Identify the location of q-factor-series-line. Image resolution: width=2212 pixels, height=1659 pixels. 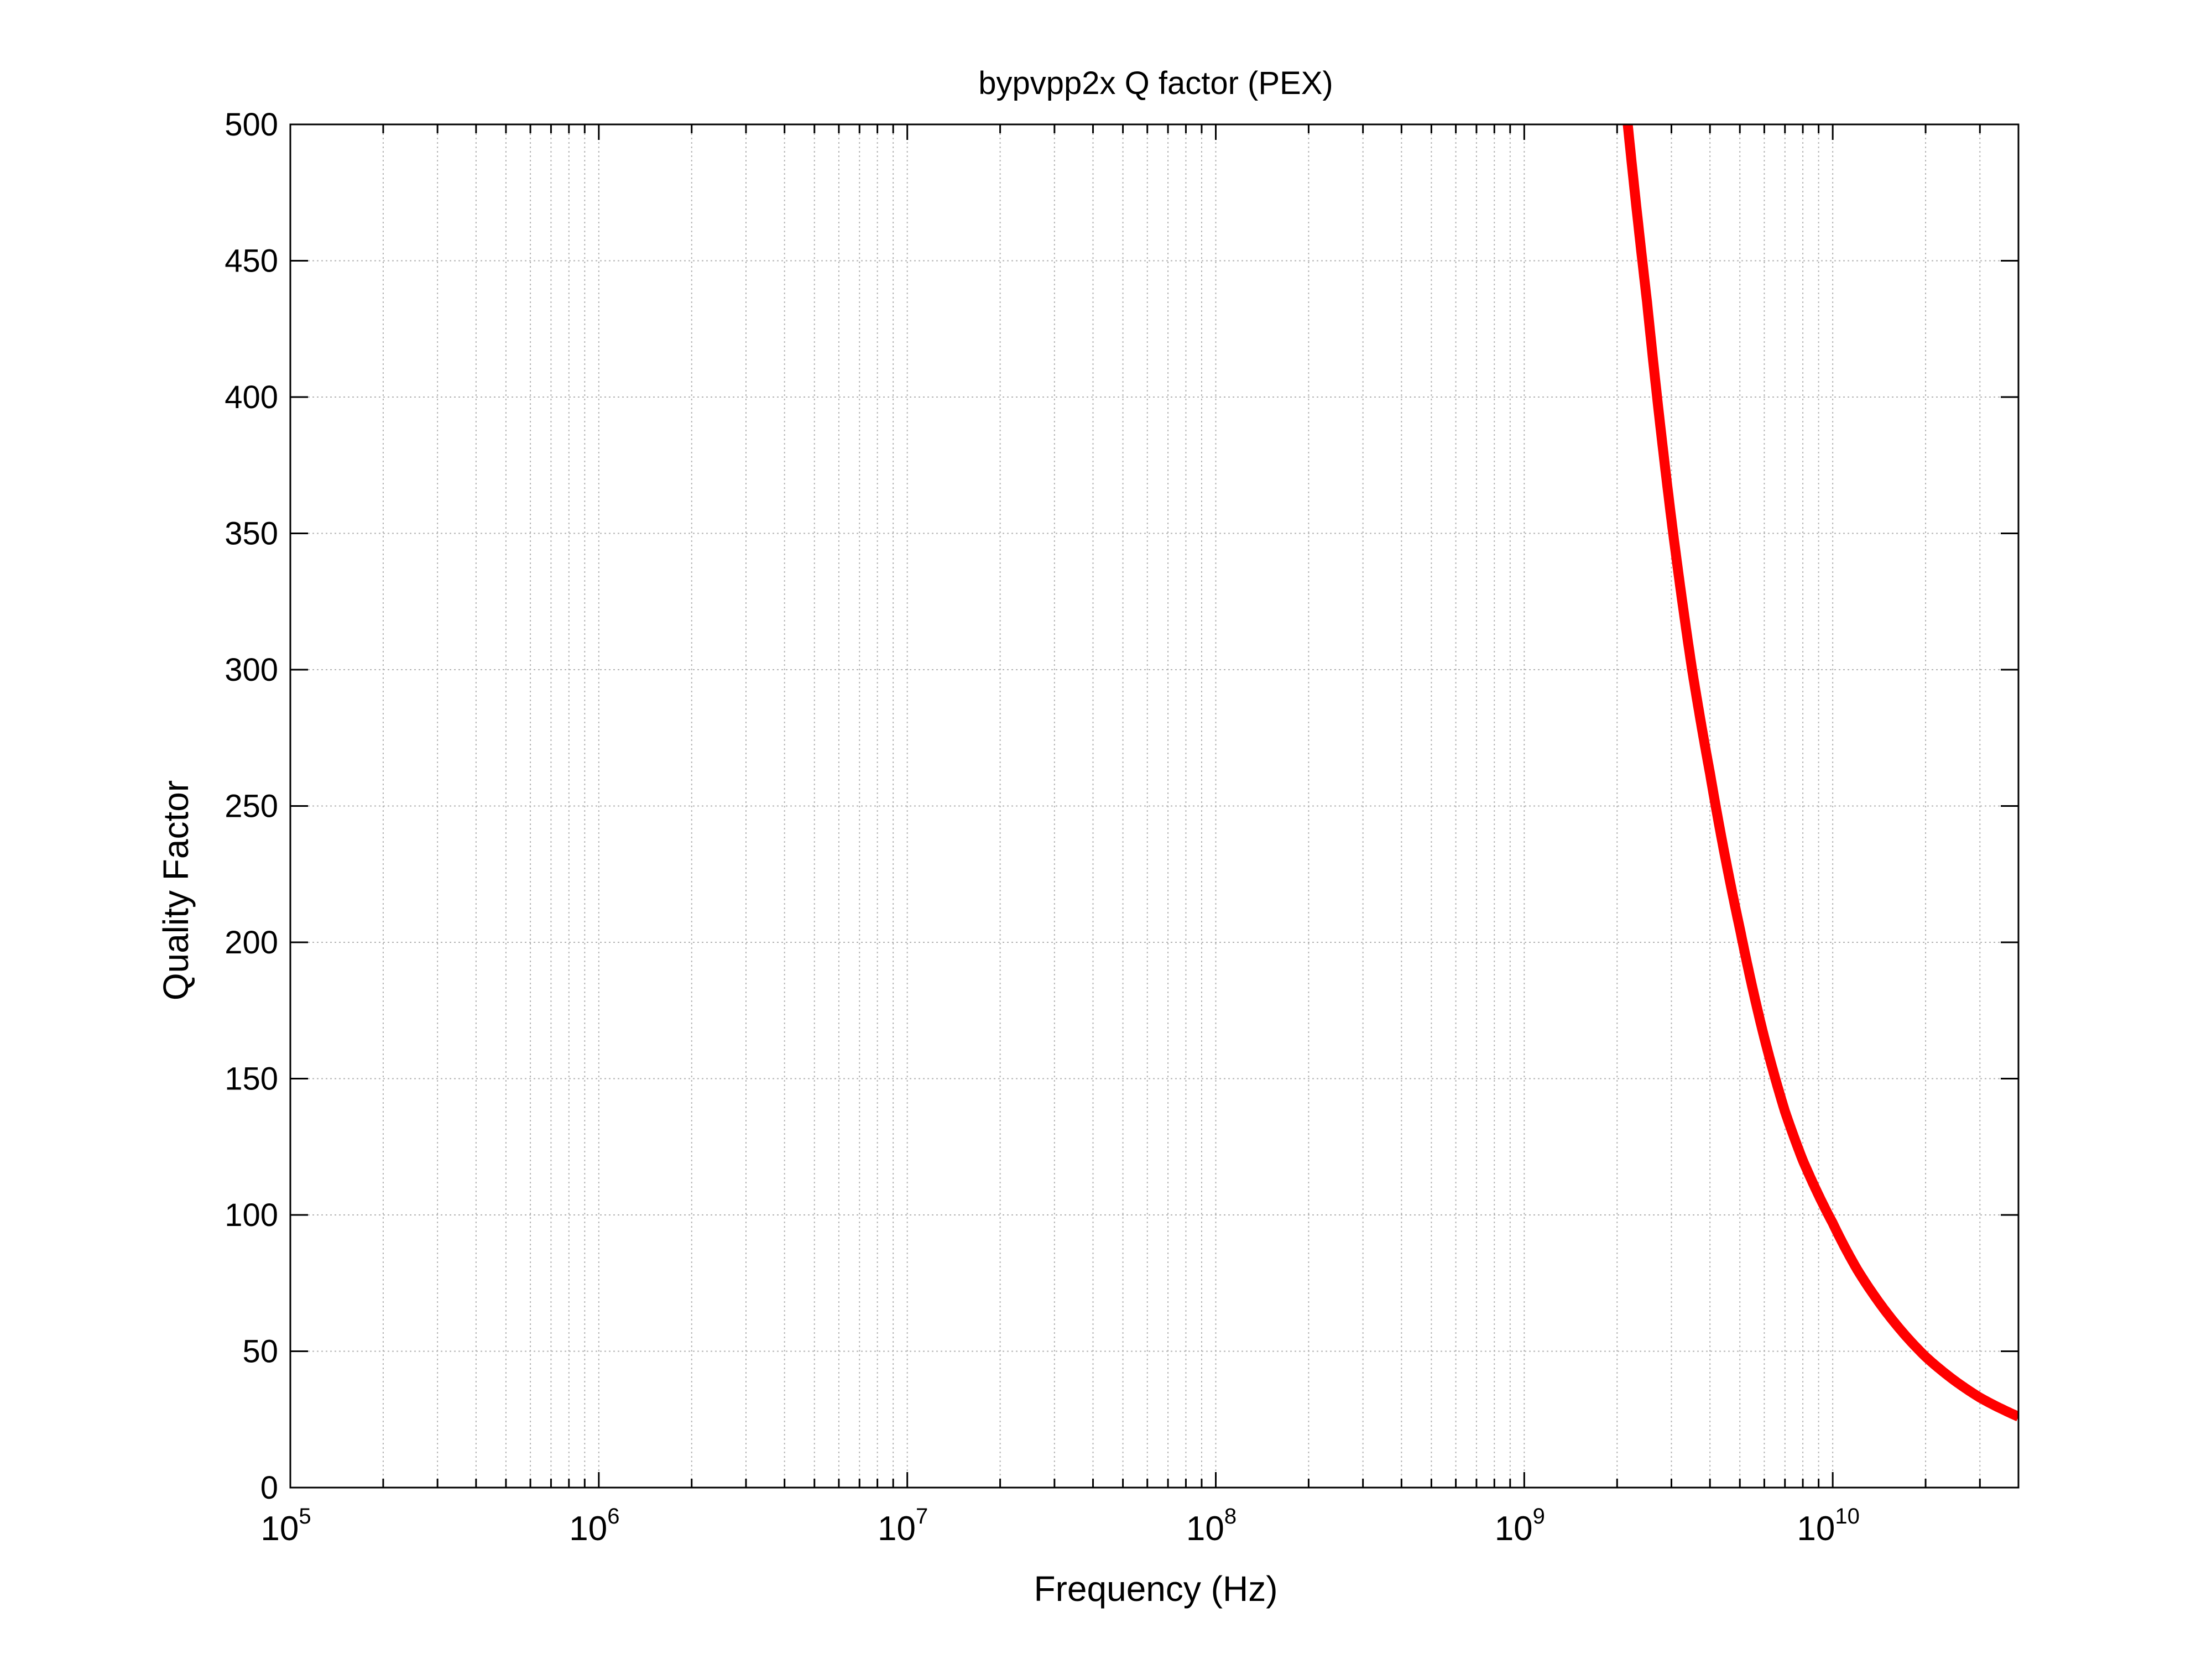
(1820, 773).